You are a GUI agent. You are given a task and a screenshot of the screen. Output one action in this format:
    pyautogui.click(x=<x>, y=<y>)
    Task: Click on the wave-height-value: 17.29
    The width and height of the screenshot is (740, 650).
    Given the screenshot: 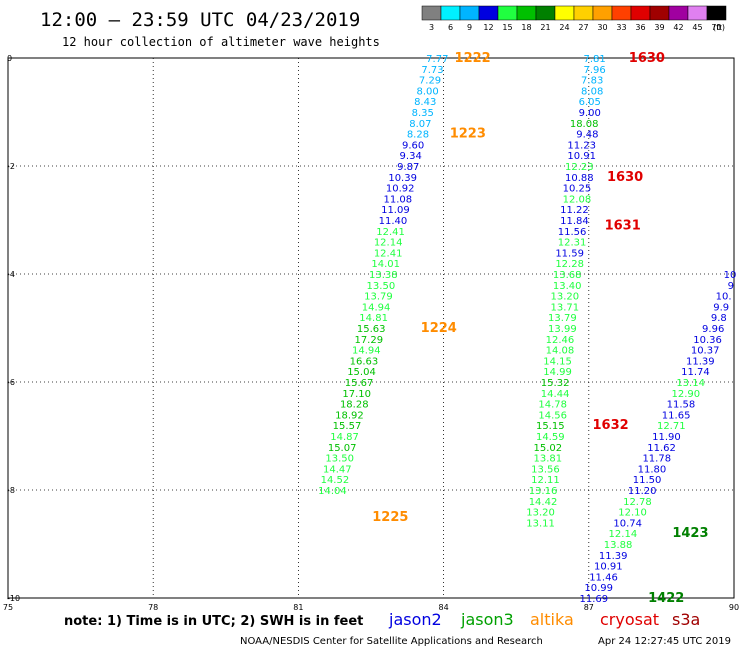 What is the action you would take?
    pyautogui.click(x=368, y=340)
    